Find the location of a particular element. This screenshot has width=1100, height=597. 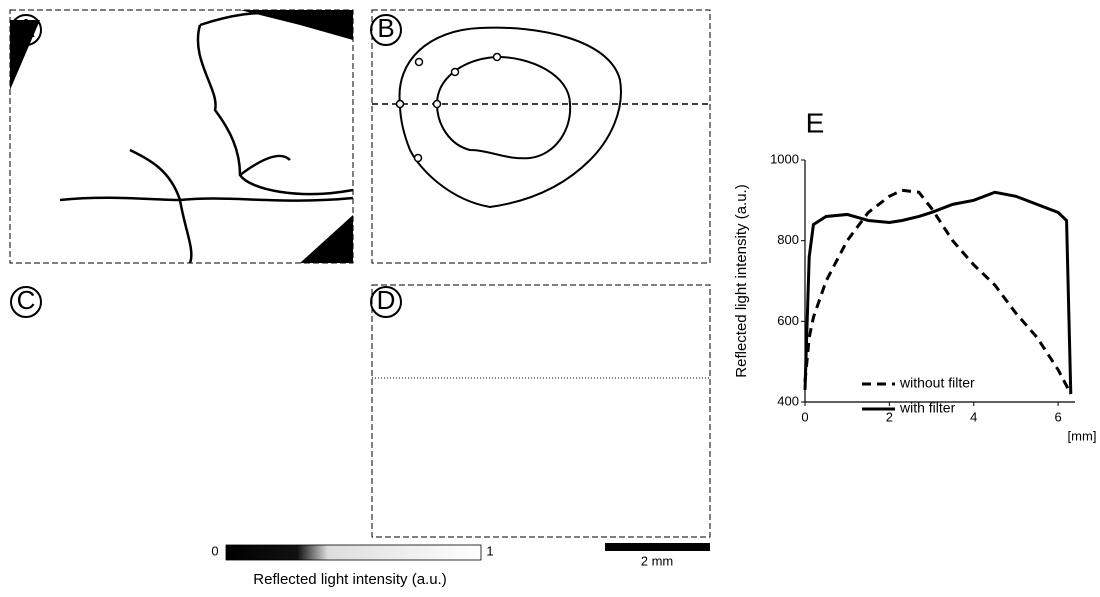

panel-label: C is located at coordinates (26, 300).